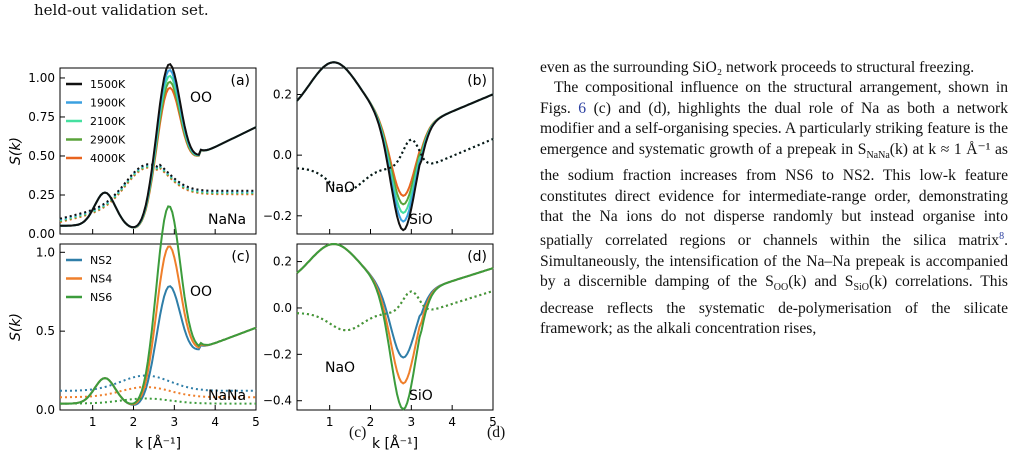  Describe the element at coordinates (108, 158) in the screenshot. I see `legend-label: 4000K` at that location.